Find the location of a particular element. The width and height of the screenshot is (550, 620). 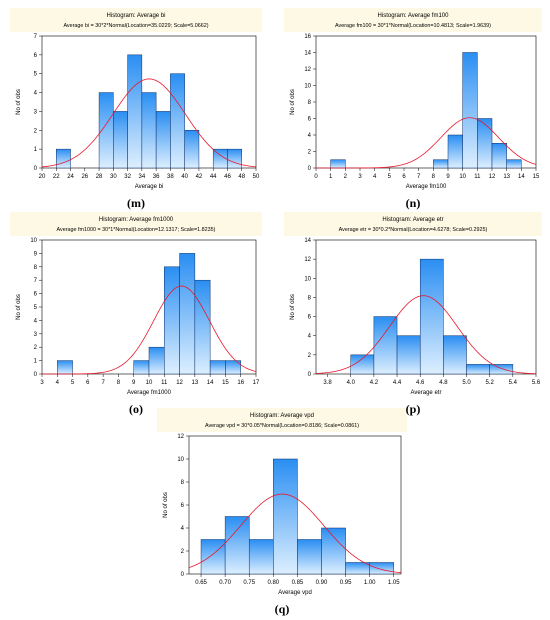

x-tick-label: 0.95 is located at coordinates (346, 583).